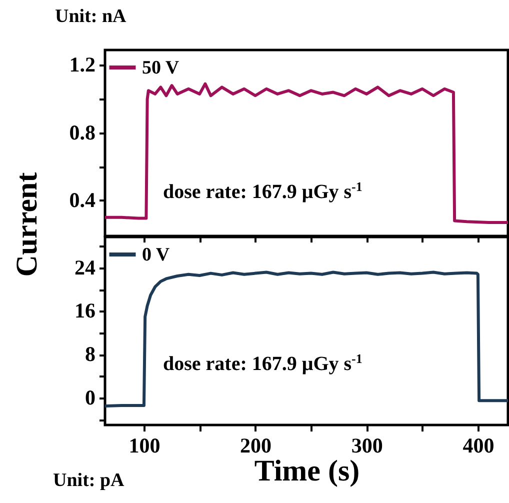 The height and width of the screenshot is (503, 509). I want to click on y-axis-title: Current, so click(27, 224).